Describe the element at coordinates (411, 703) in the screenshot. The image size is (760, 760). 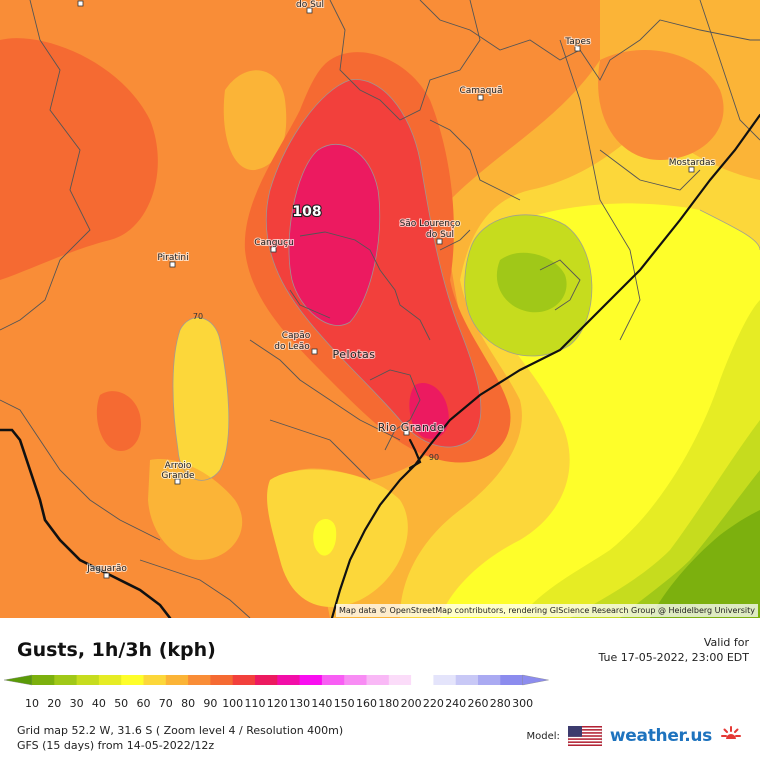
I see `scale-tick-label: 200` at that location.